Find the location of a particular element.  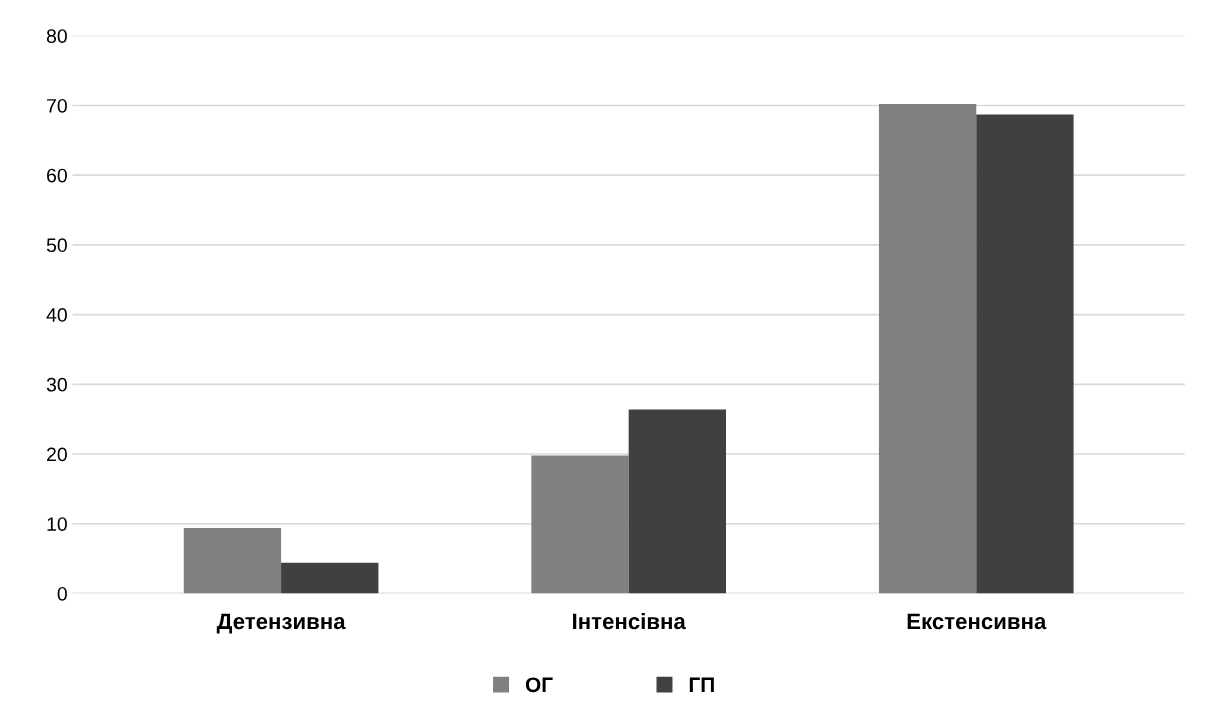

y-tick-label: 10 is located at coordinates (57, 524).